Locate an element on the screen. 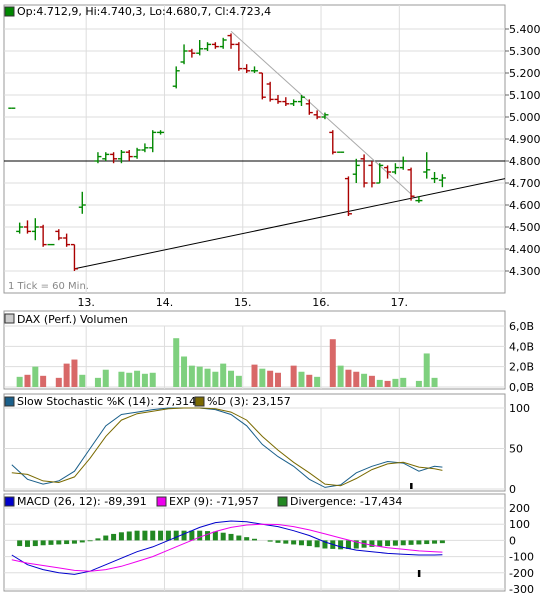  stoch-marker is located at coordinates (411, 486).